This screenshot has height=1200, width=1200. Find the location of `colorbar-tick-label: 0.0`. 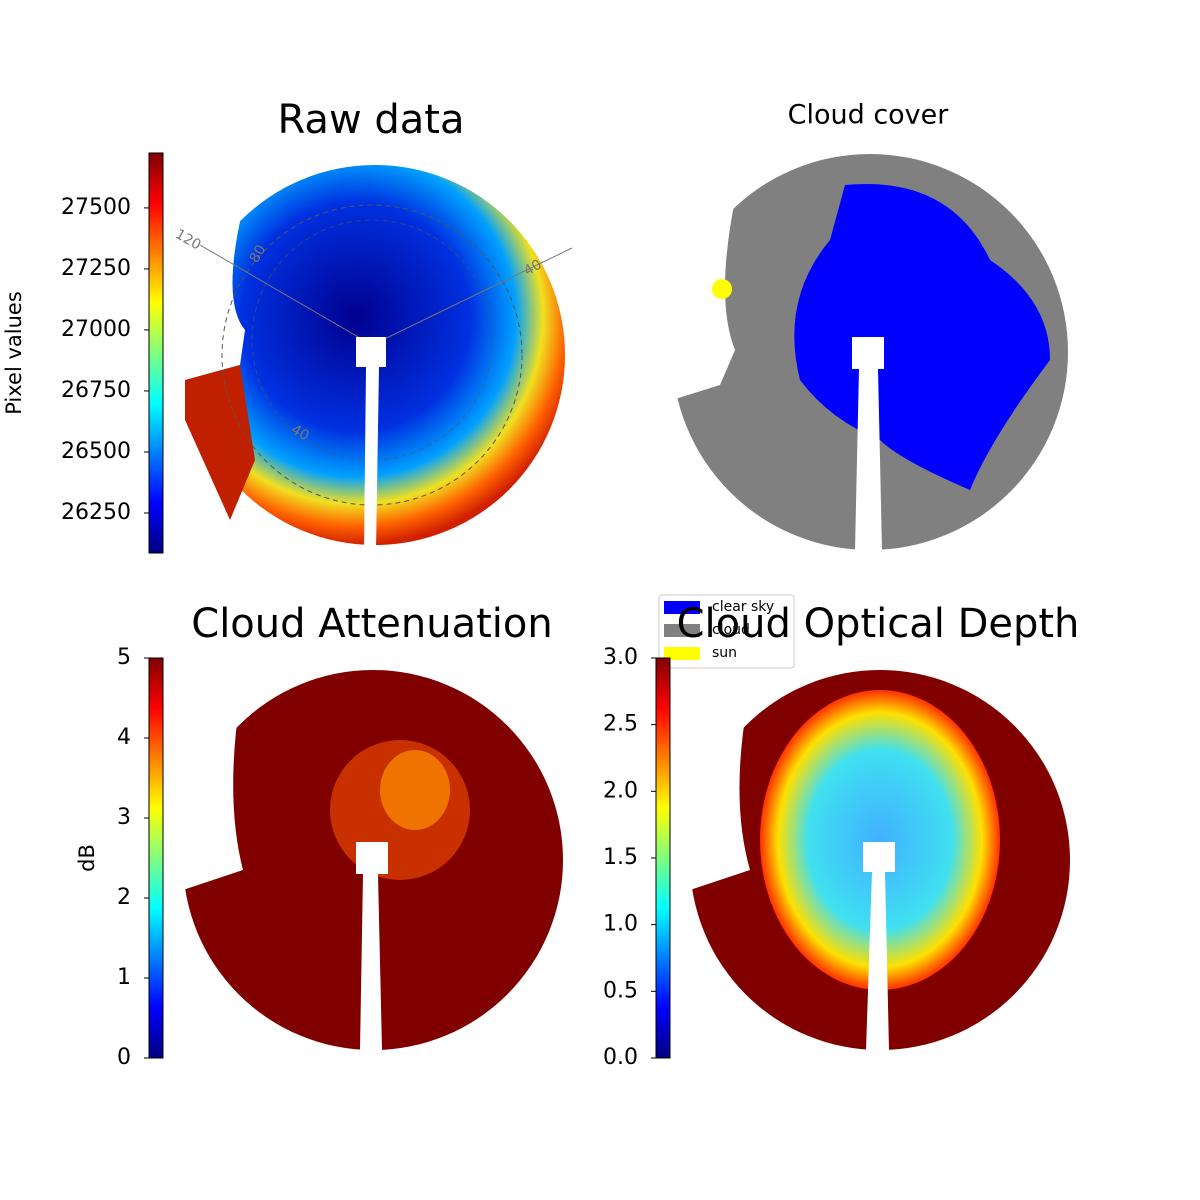

colorbar-tick-label: 0.0 is located at coordinates (620, 1057).